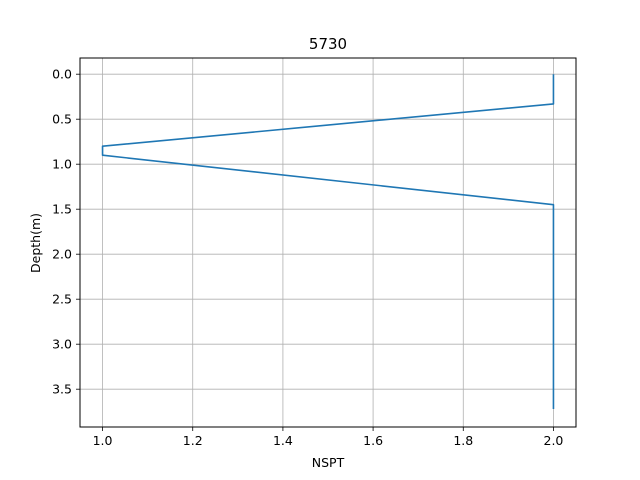 Image resolution: width=640 pixels, height=480 pixels. I want to click on y-tick-label: 0.5, so click(62, 119).